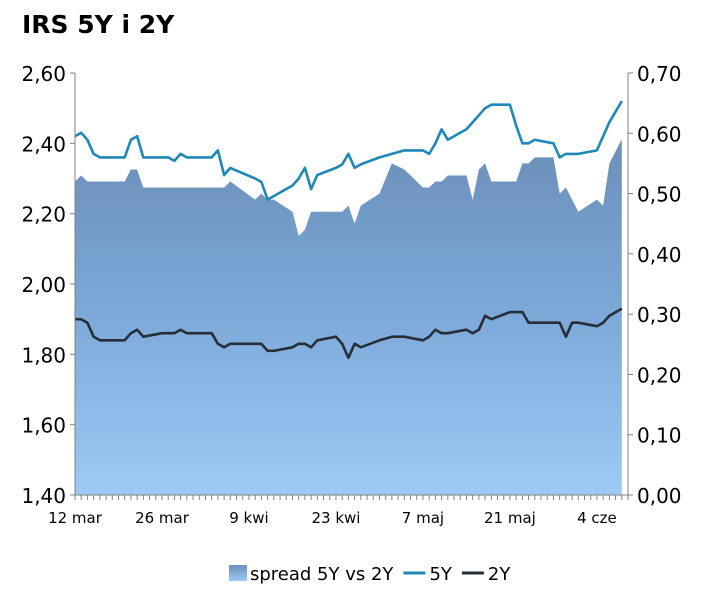 This screenshot has height=592, width=703. What do you see at coordinates (43, 355) in the screenshot?
I see `left-tick-label: 1,80` at bounding box center [43, 355].